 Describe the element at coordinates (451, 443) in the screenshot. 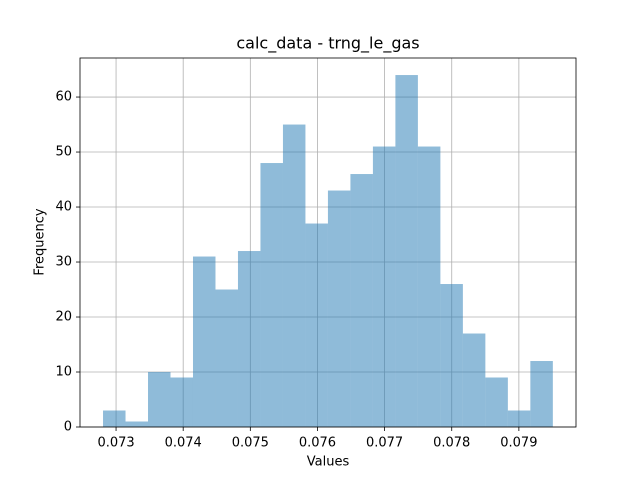

I see `x-tick-label: 0.078` at that location.